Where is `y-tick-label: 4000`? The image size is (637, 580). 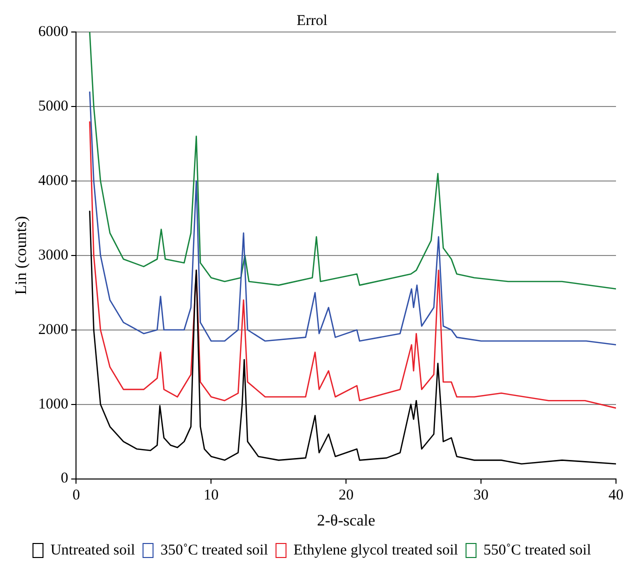 y-tick-label: 4000 is located at coordinates (53, 180).